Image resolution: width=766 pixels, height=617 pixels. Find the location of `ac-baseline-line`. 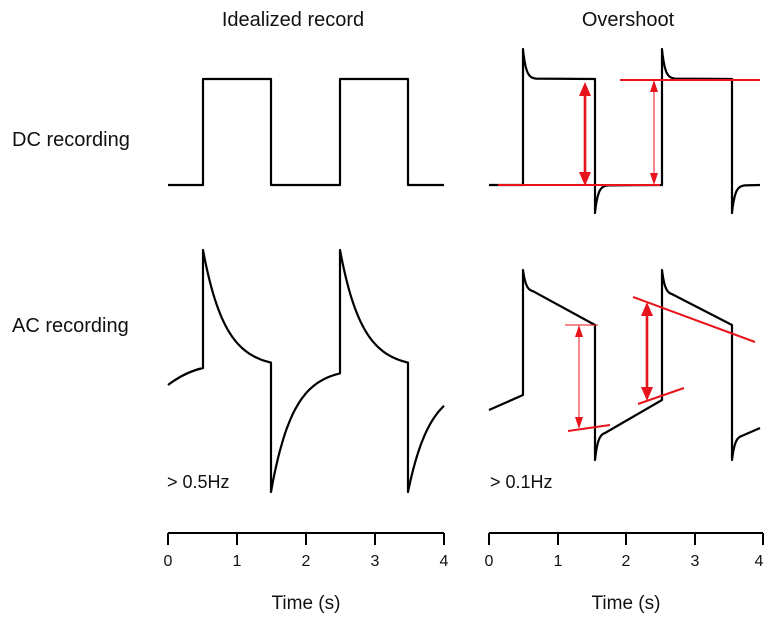

ac-baseline-line is located at coordinates (589, 428).